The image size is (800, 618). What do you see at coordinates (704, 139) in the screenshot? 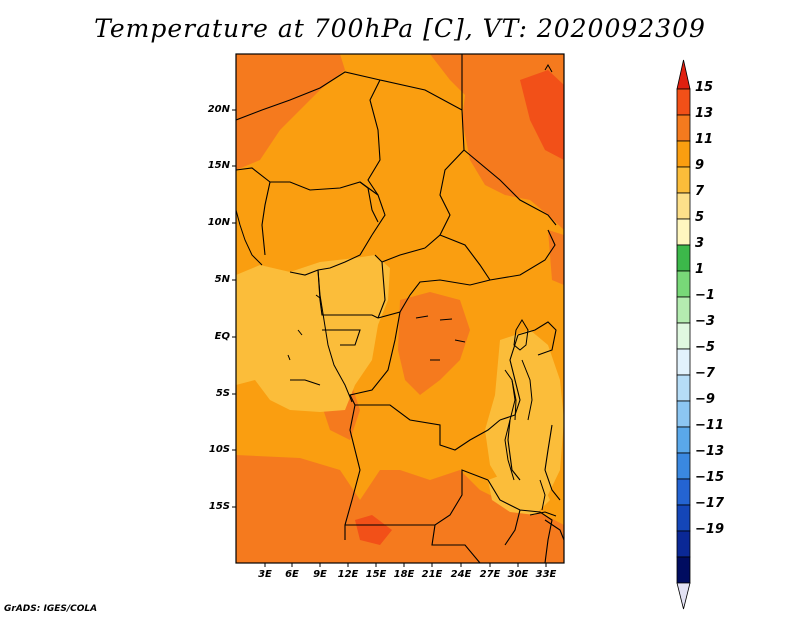
I see `colorbar-label: 11` at bounding box center [704, 139].